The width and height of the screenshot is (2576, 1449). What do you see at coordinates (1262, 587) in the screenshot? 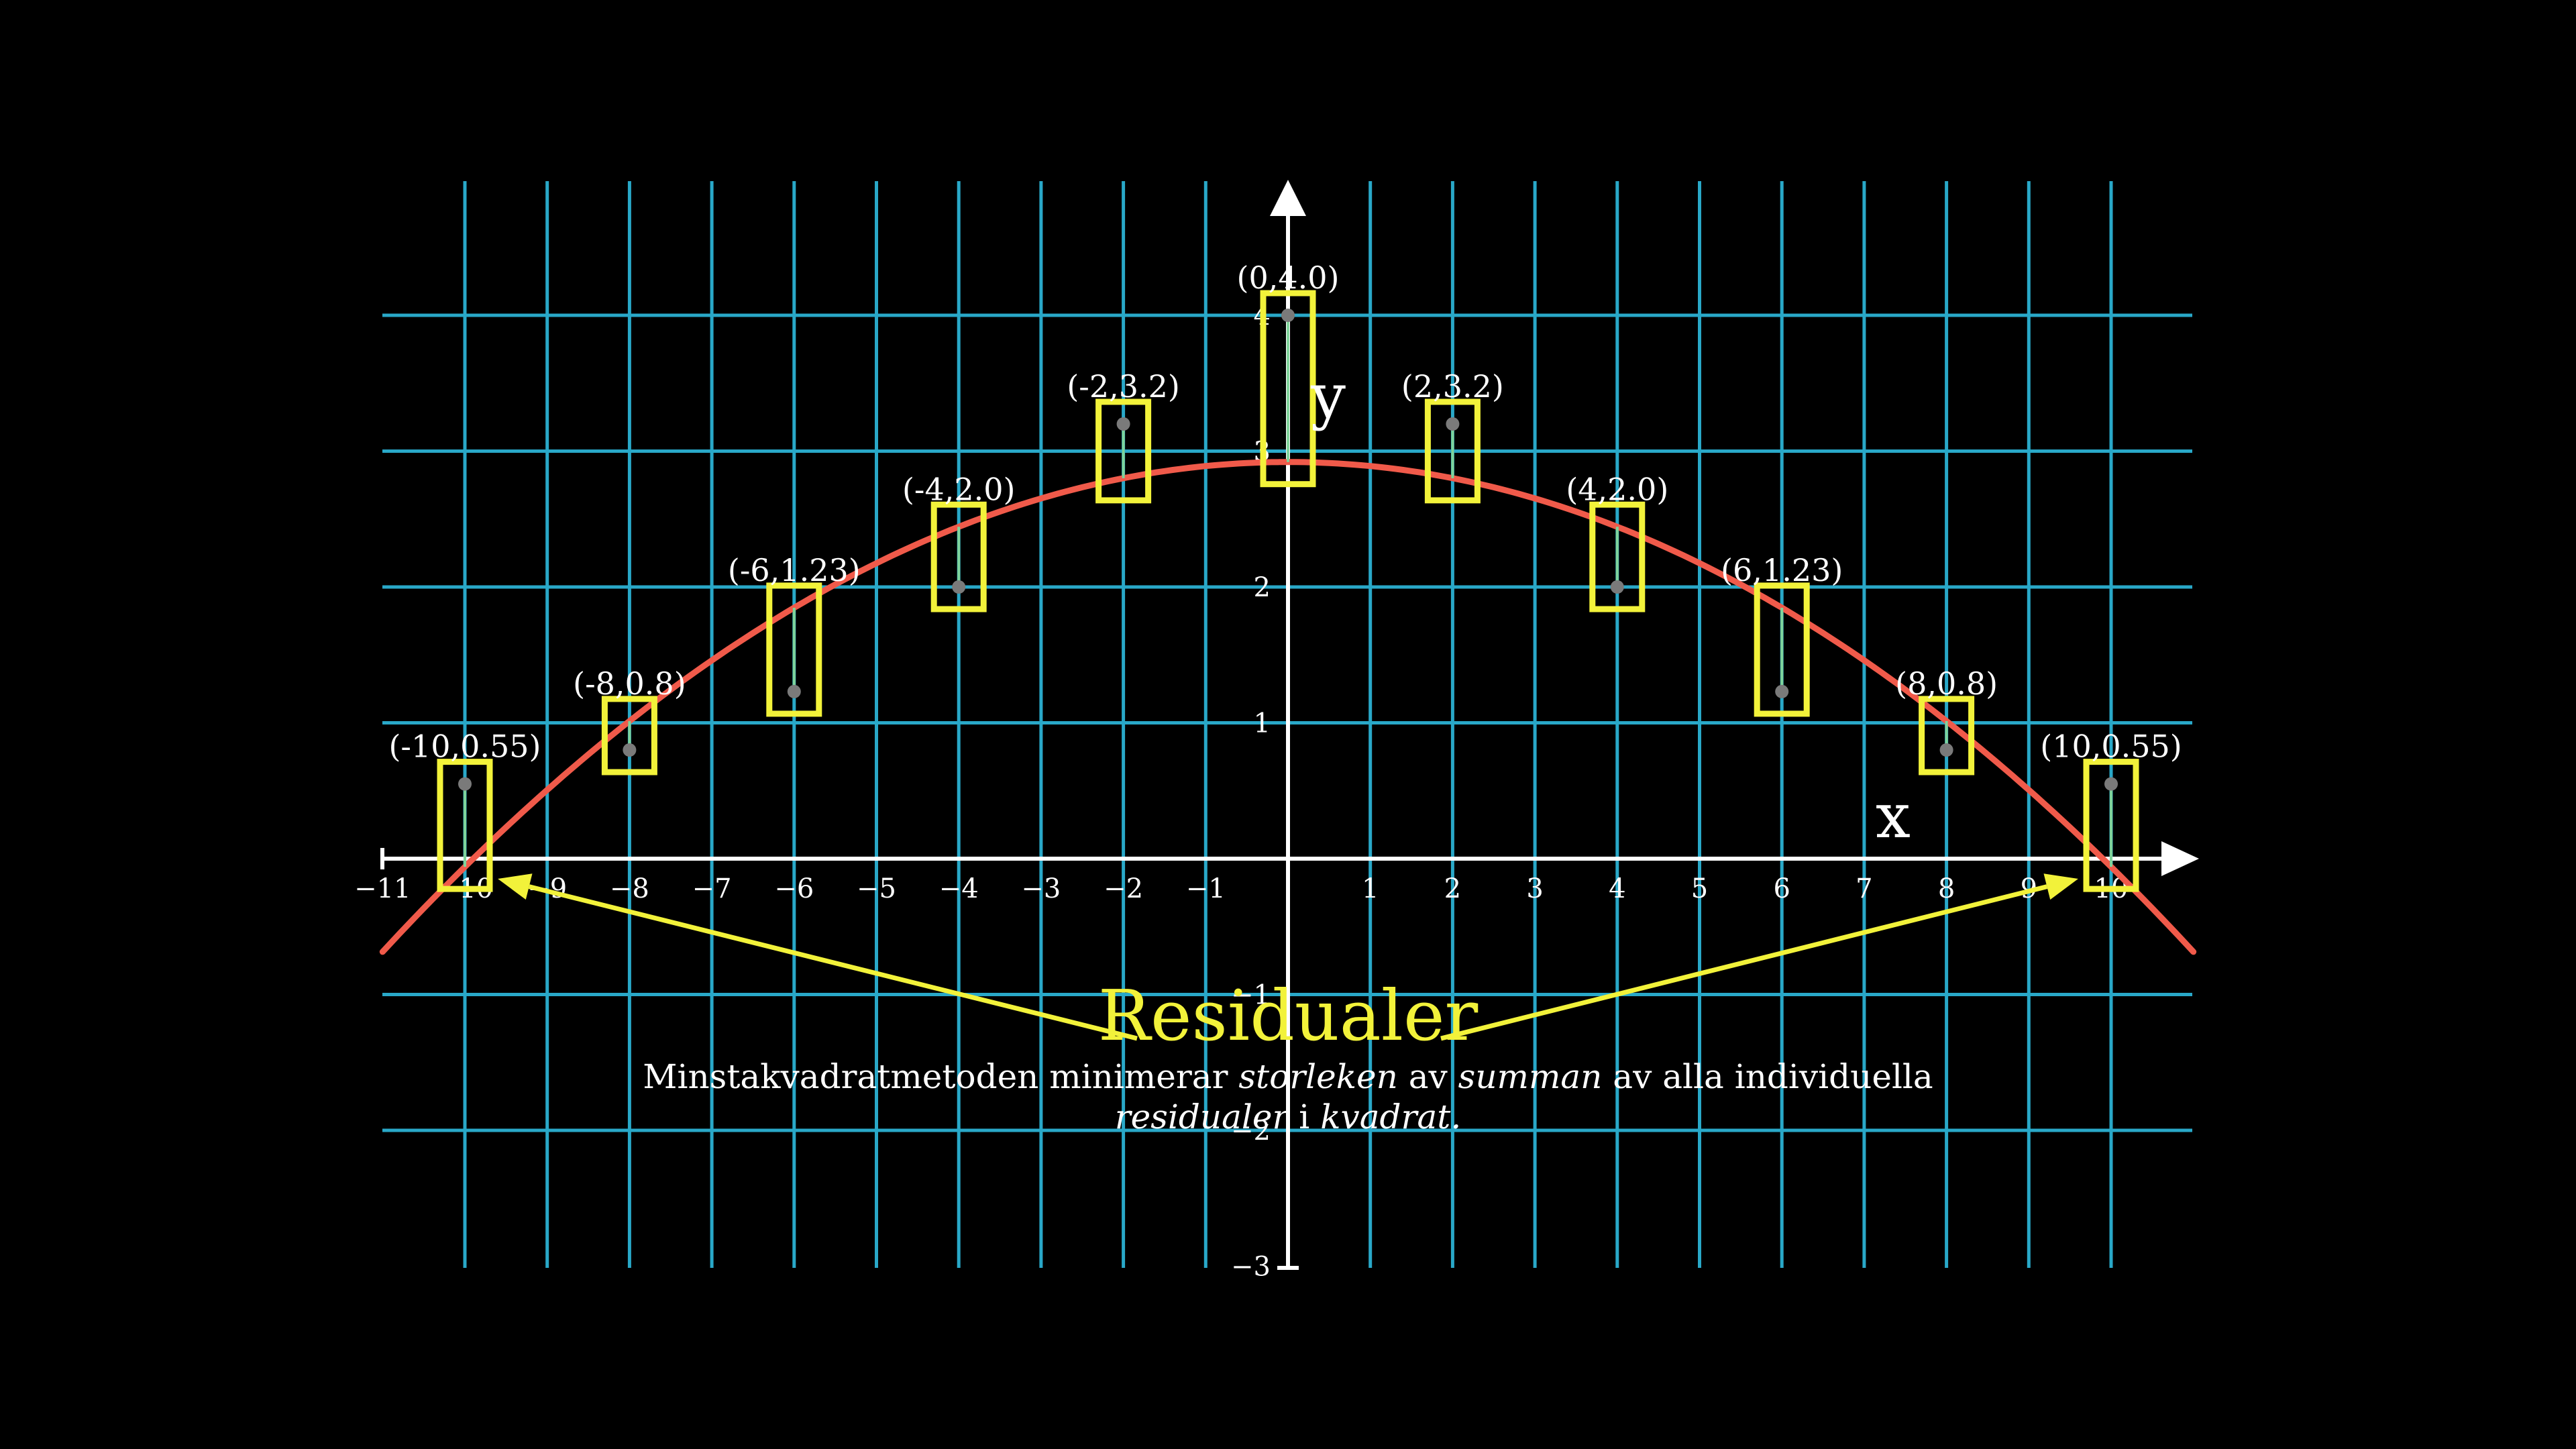
I see `y-tick-label: 2` at bounding box center [1262, 587].